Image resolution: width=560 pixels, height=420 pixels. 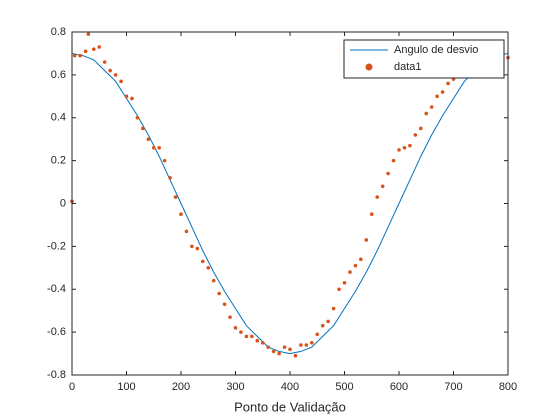 What do you see at coordinates (508, 387) in the screenshot?
I see `x-tick-label: 800` at bounding box center [508, 387].